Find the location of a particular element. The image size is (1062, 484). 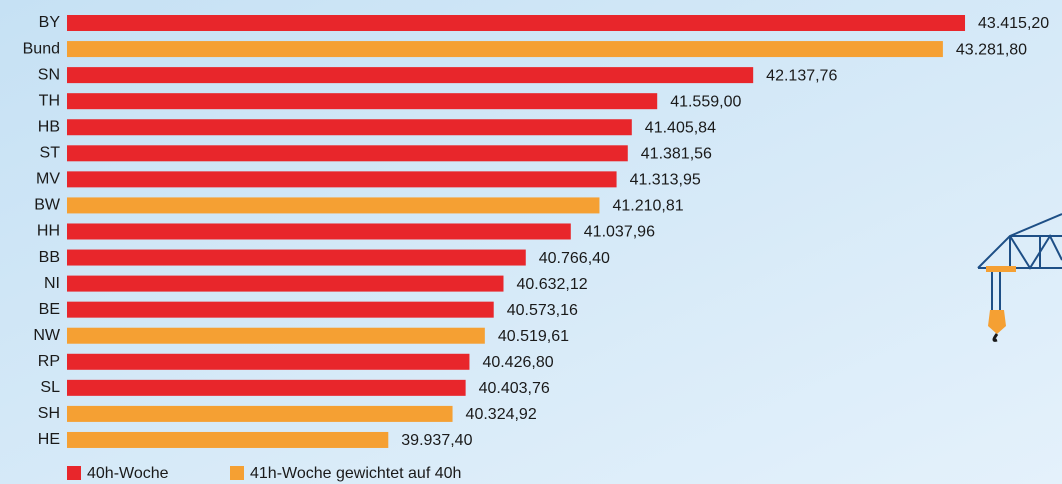

category-label: HB is located at coordinates (49, 126).